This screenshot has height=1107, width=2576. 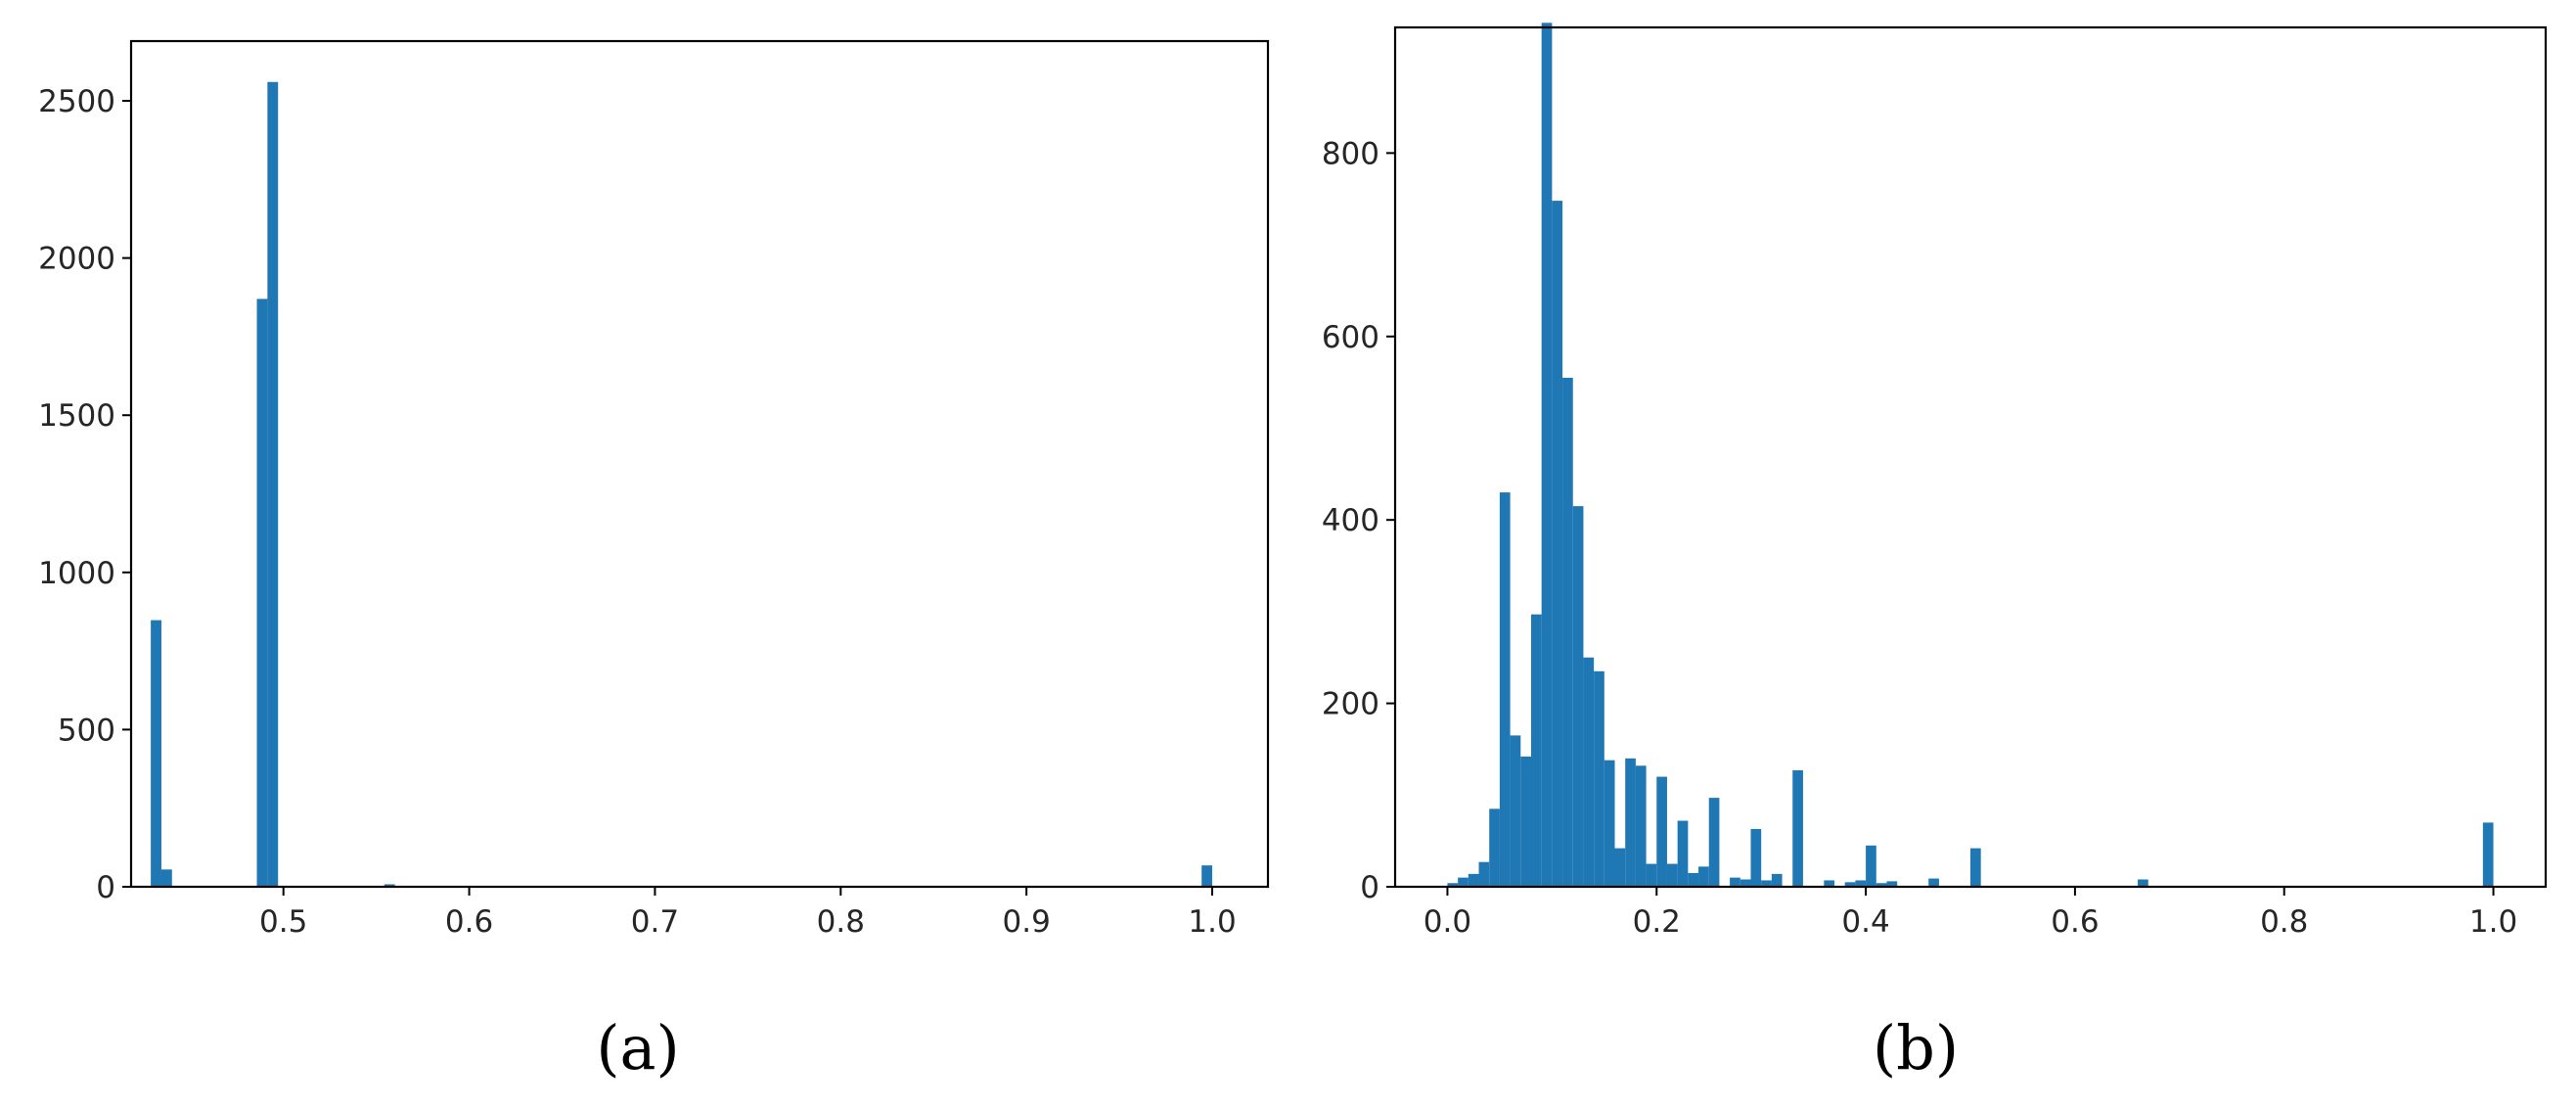 What do you see at coordinates (1027, 922) in the screenshot?
I see `x-tick-label: 0.9` at bounding box center [1027, 922].